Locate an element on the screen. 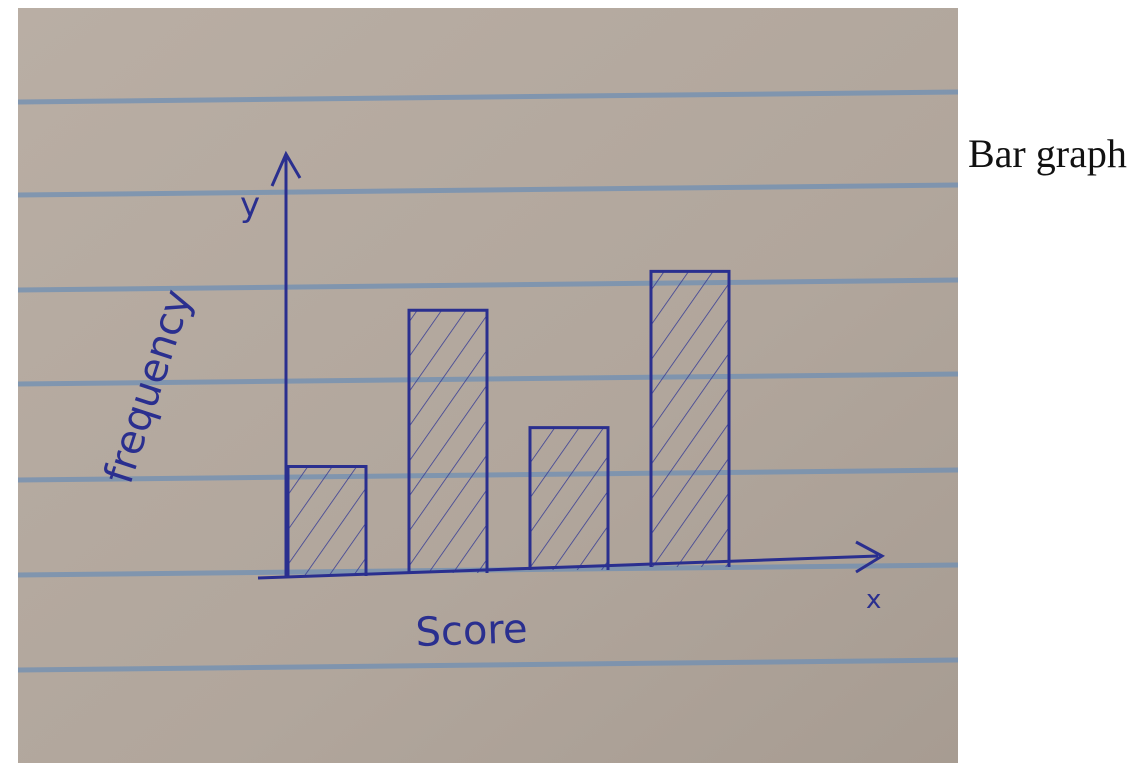 Image resolution: width=1142 pixels, height=771 pixels. x-axis-letter: x is located at coordinates (873, 600).